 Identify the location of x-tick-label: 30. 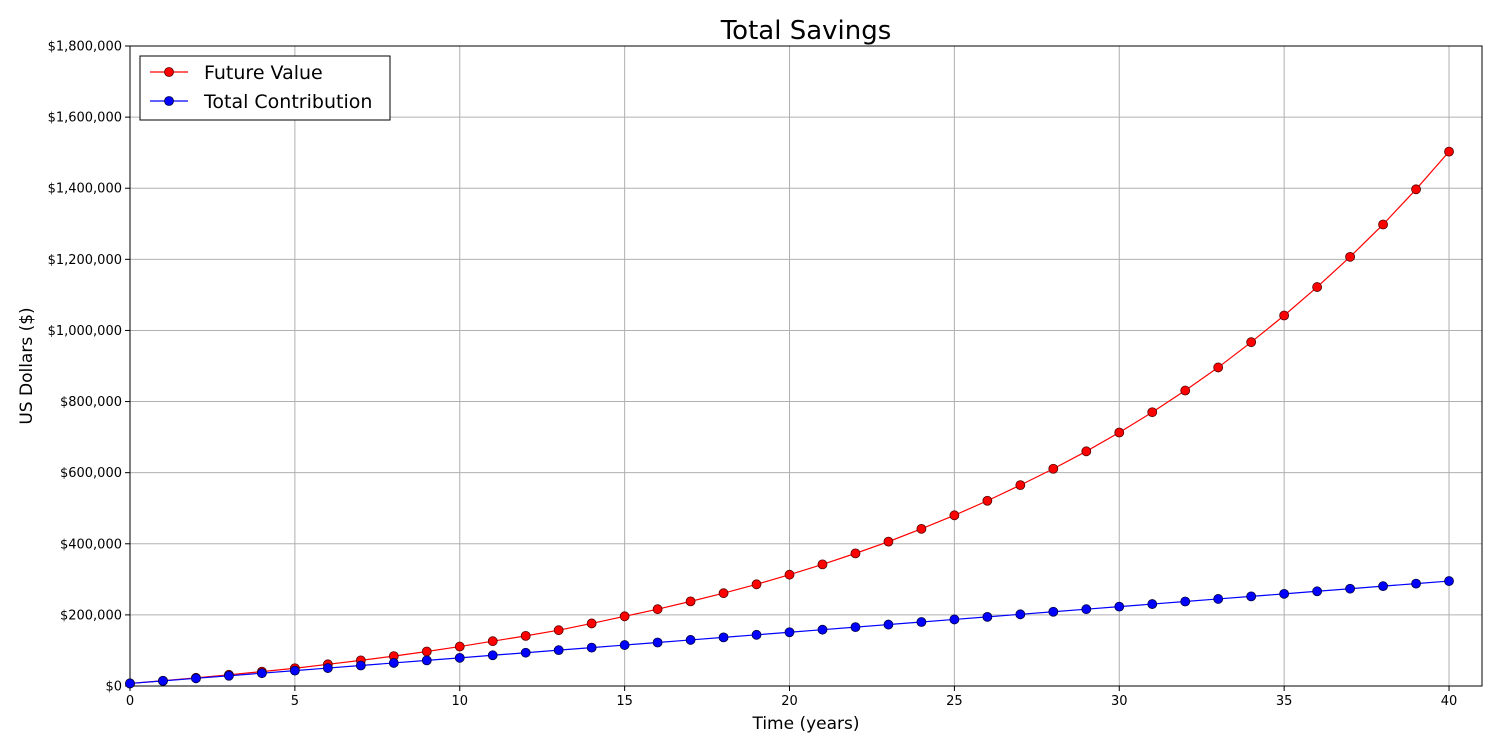
(1119, 701).